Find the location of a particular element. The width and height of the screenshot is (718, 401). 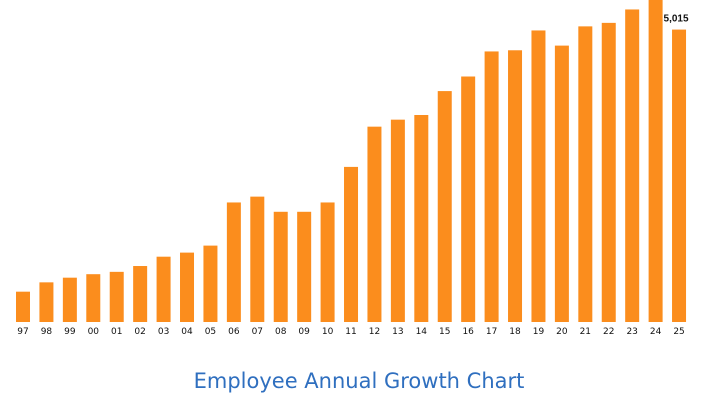

x-tick-label: 24 is located at coordinates (656, 332).